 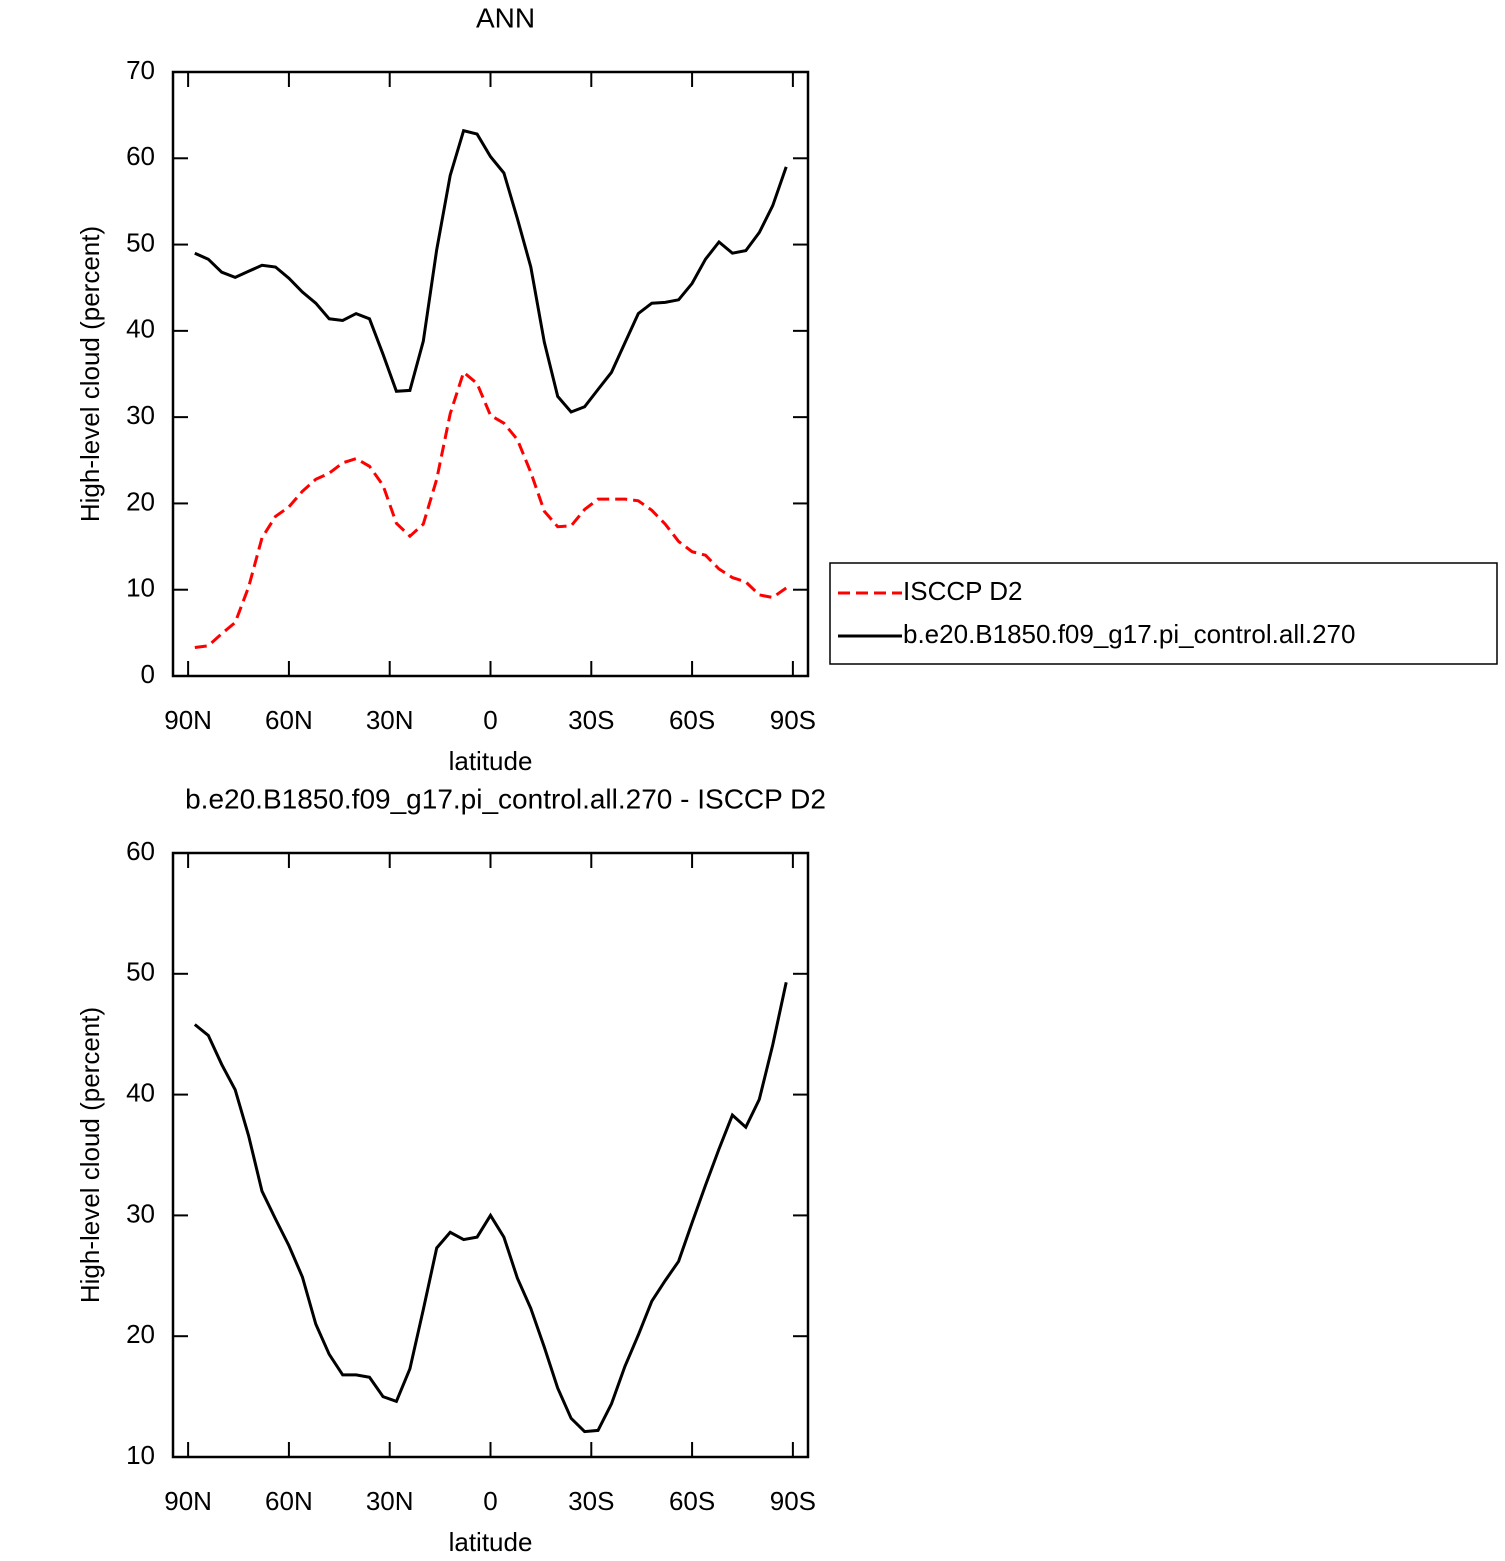 I want to click on chart-title: ANN, so click(x=505, y=17).